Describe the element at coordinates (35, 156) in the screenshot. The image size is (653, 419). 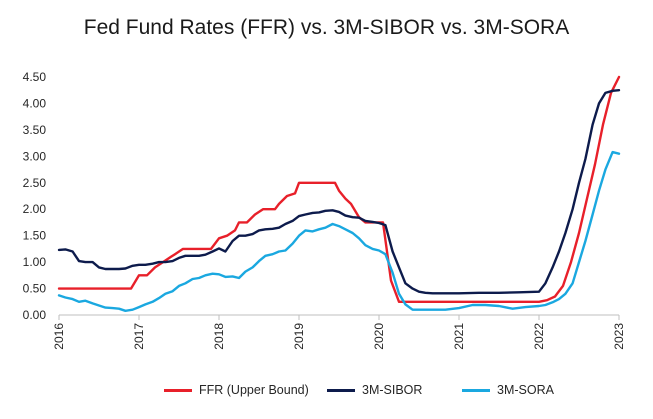
I see `y-tick-label: 3.00` at that location.